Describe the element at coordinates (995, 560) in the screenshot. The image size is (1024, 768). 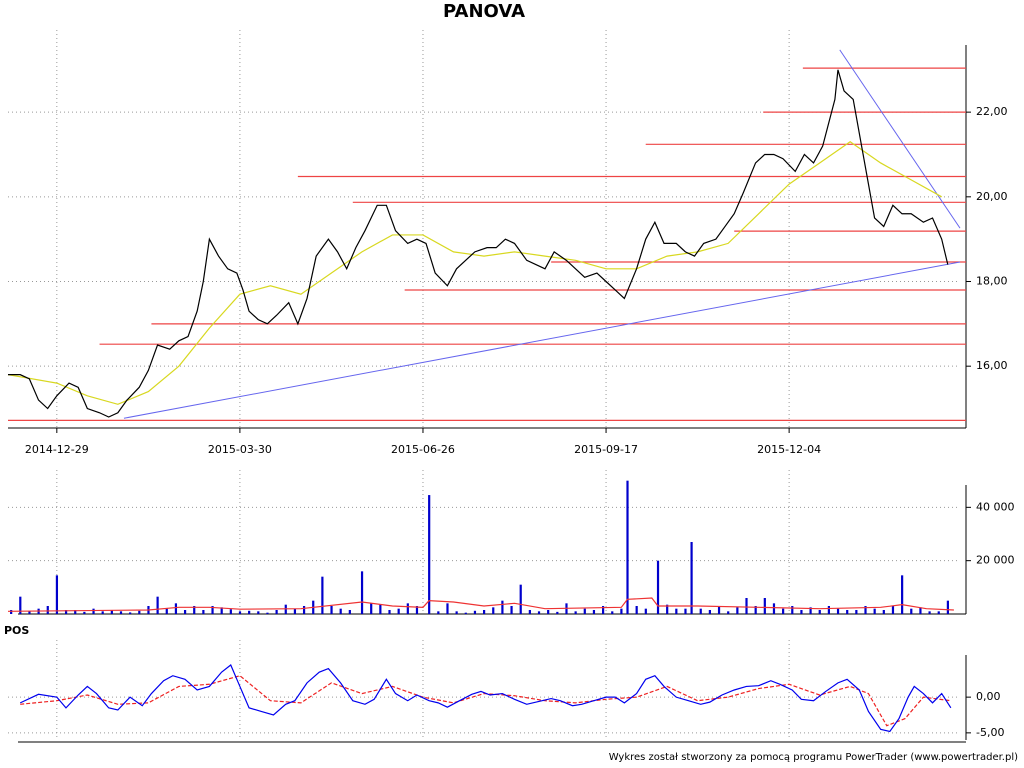
I see `y-tick-label: 20 000` at that location.